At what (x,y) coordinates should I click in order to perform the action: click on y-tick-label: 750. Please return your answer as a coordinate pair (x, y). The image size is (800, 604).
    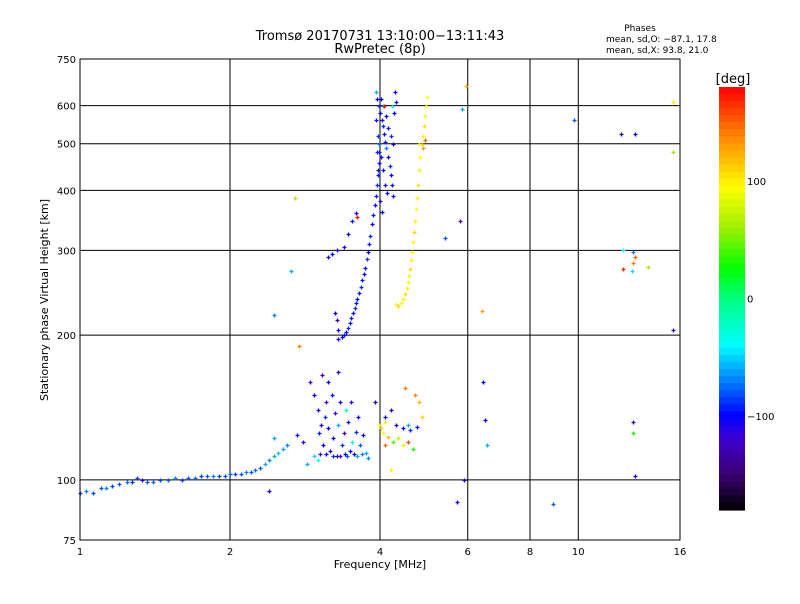
    Looking at the image, I should click on (66, 60).